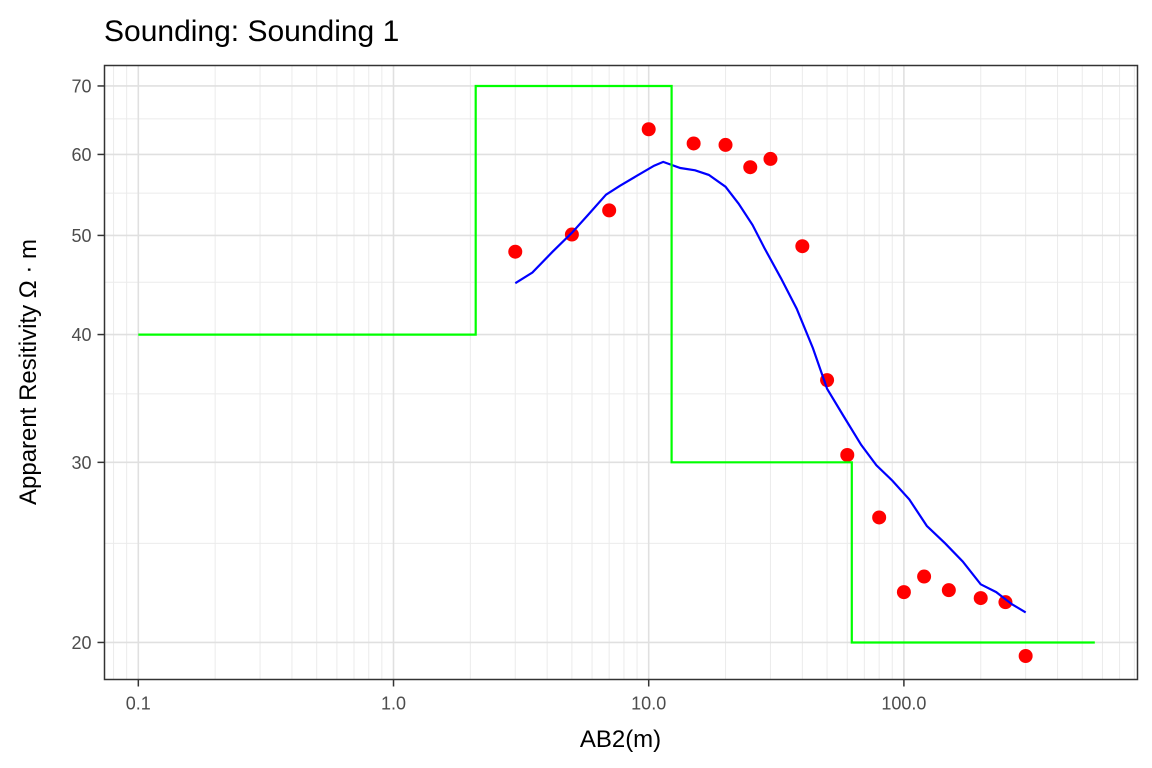 Image resolution: width=1152 pixels, height=768 pixels. What do you see at coordinates (81, 335) in the screenshot?
I see `y-tick-label: 40` at bounding box center [81, 335].